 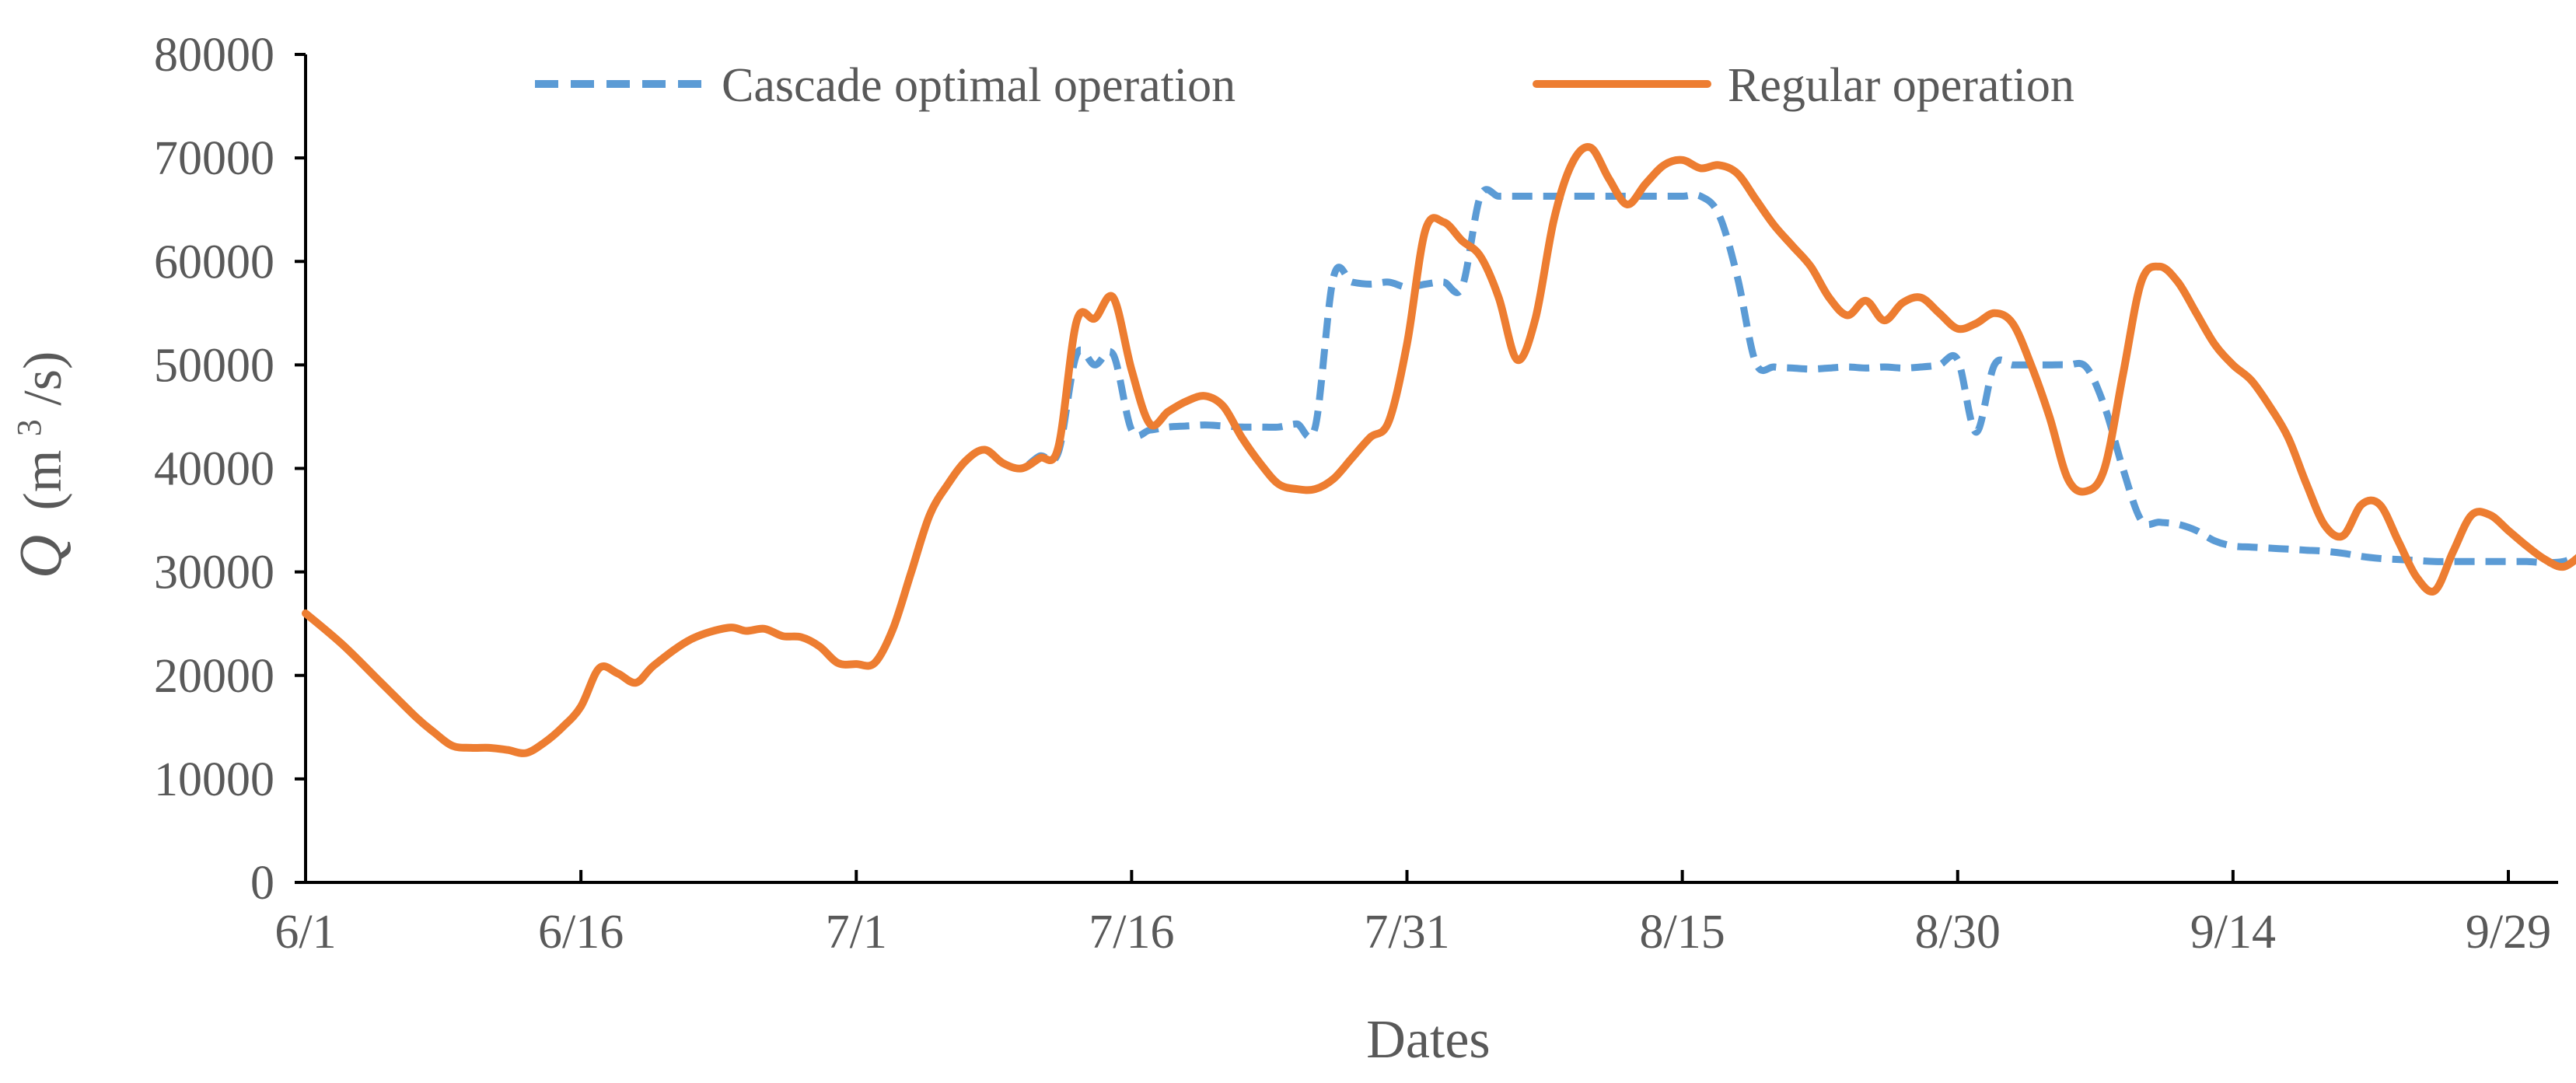 What do you see at coordinates (40, 556) in the screenshot?
I see `y-axis-symbol: Q` at bounding box center [40, 556].